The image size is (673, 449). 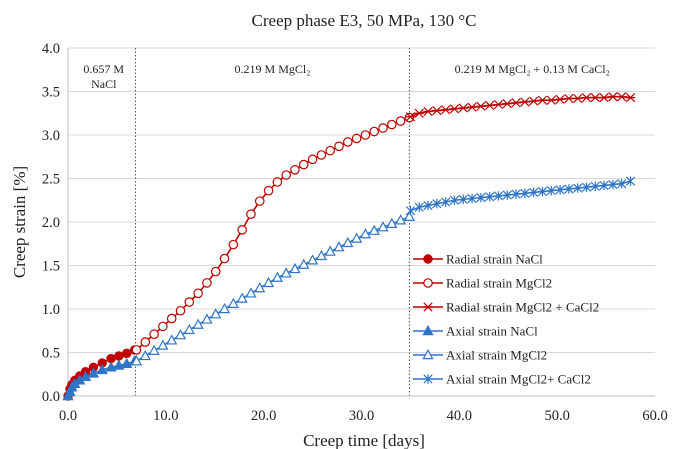 I want to click on x-tick-label: 20.0, so click(x=263, y=416).